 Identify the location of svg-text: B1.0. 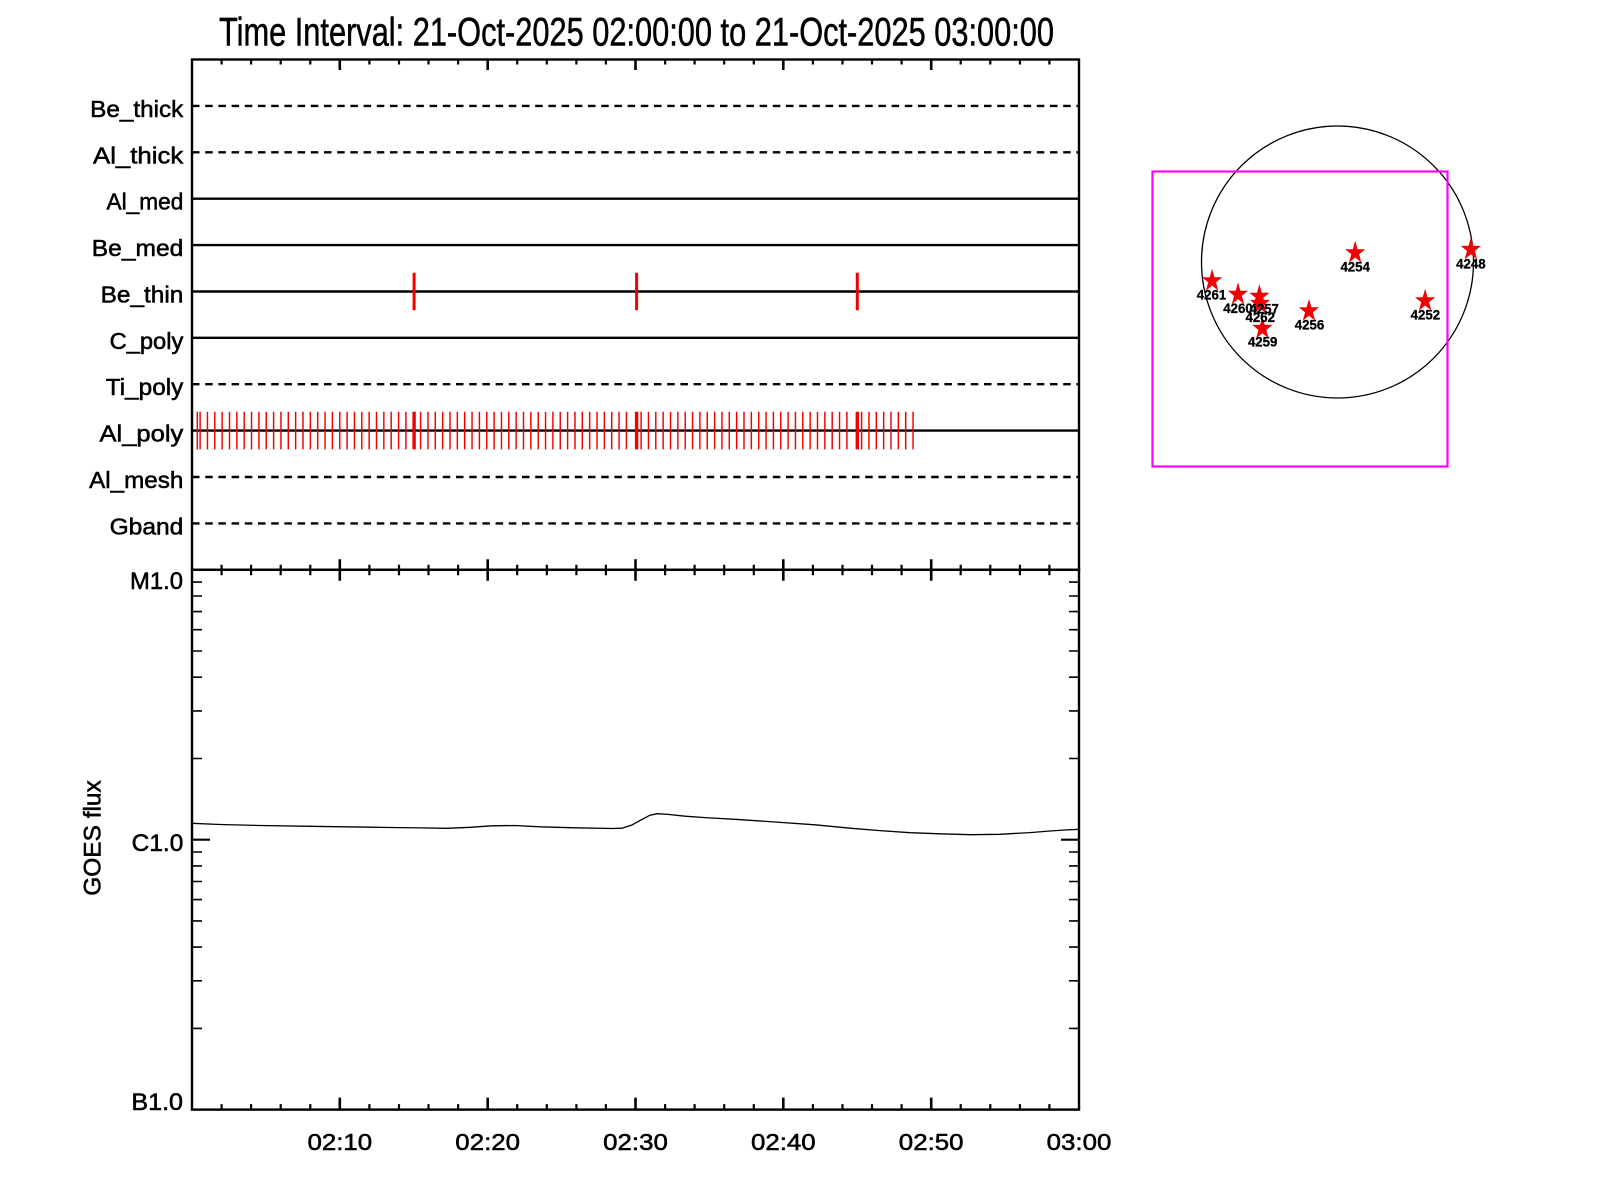
(157, 1102).